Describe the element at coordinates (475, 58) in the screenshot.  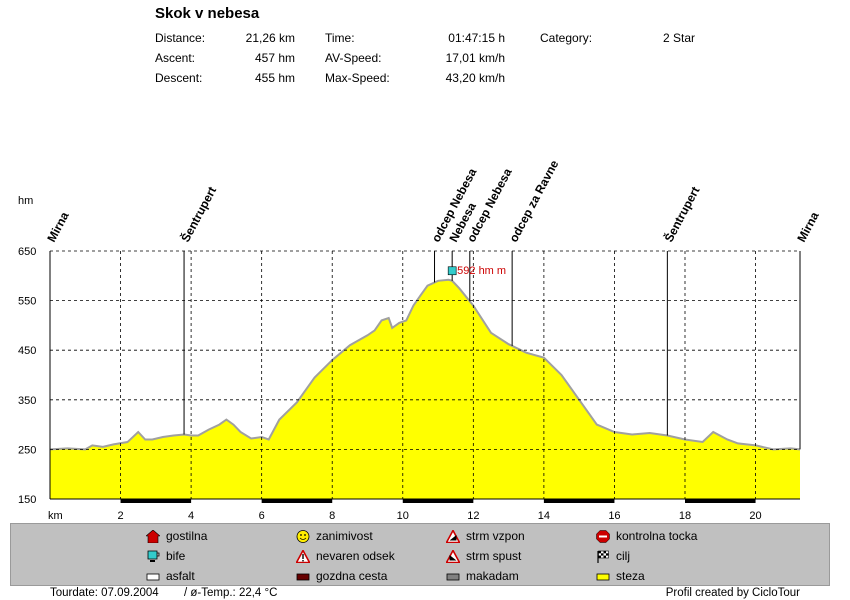
I see `avspeed-value: 17,01 km/h` at that location.